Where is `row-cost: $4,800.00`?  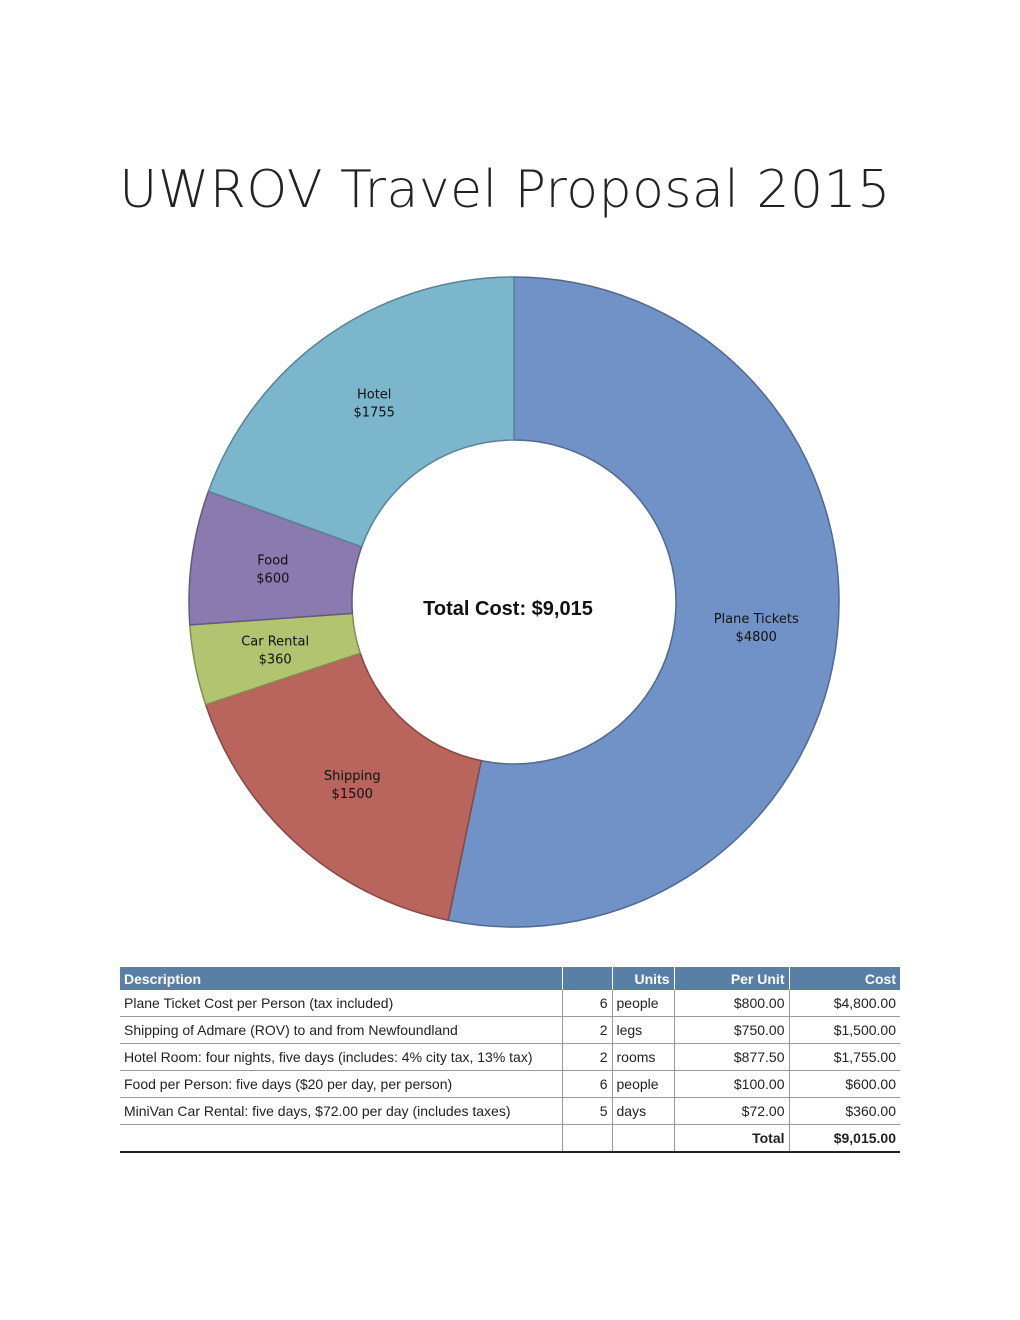 row-cost: $4,800.00 is located at coordinates (844, 1003).